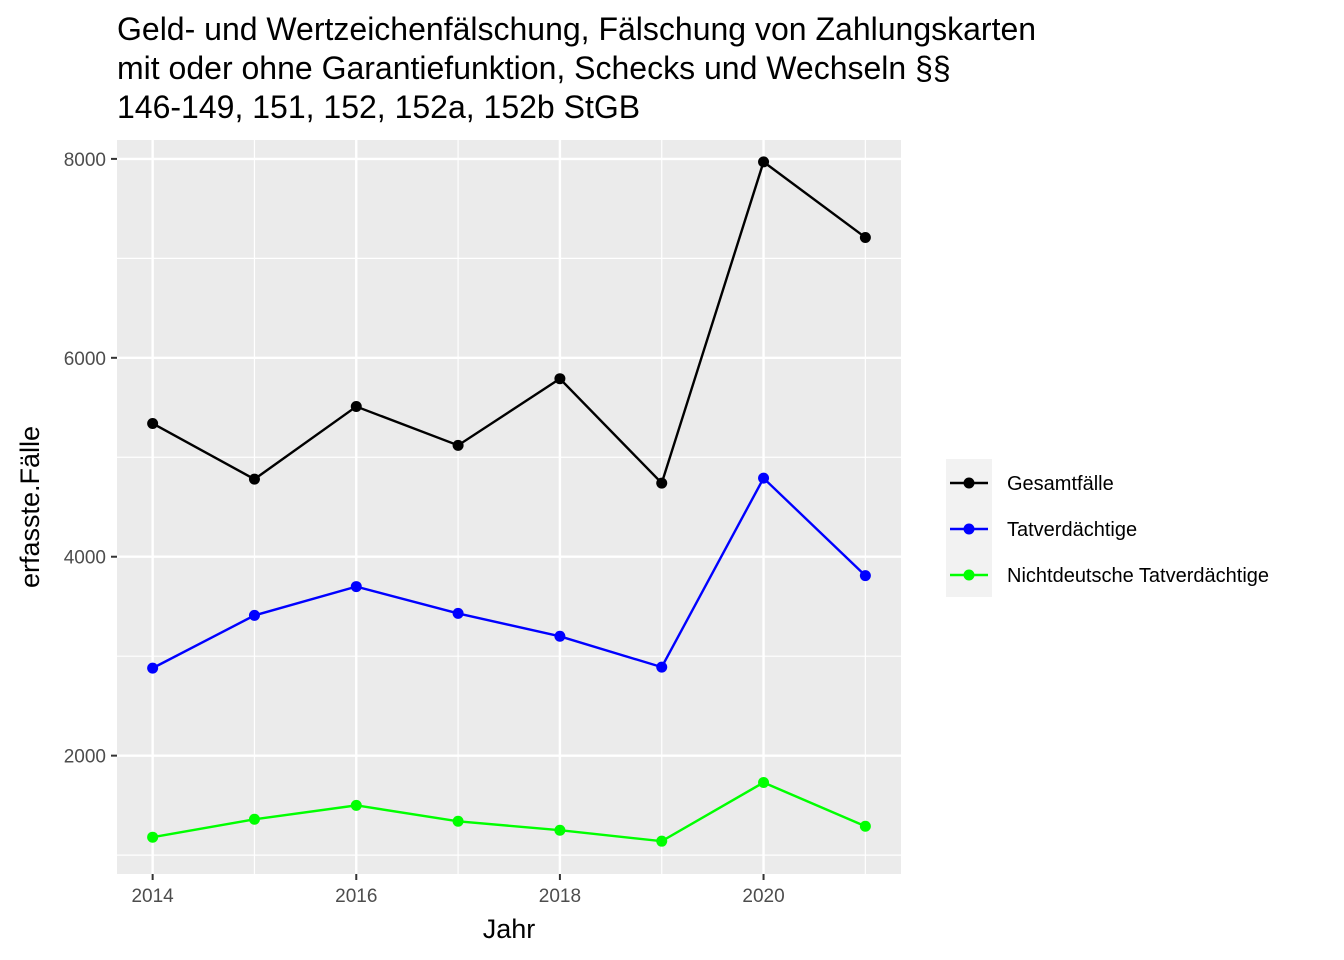 The image size is (1344, 960). What do you see at coordinates (85, 359) in the screenshot?
I see `y-tick-label: 6000` at bounding box center [85, 359].